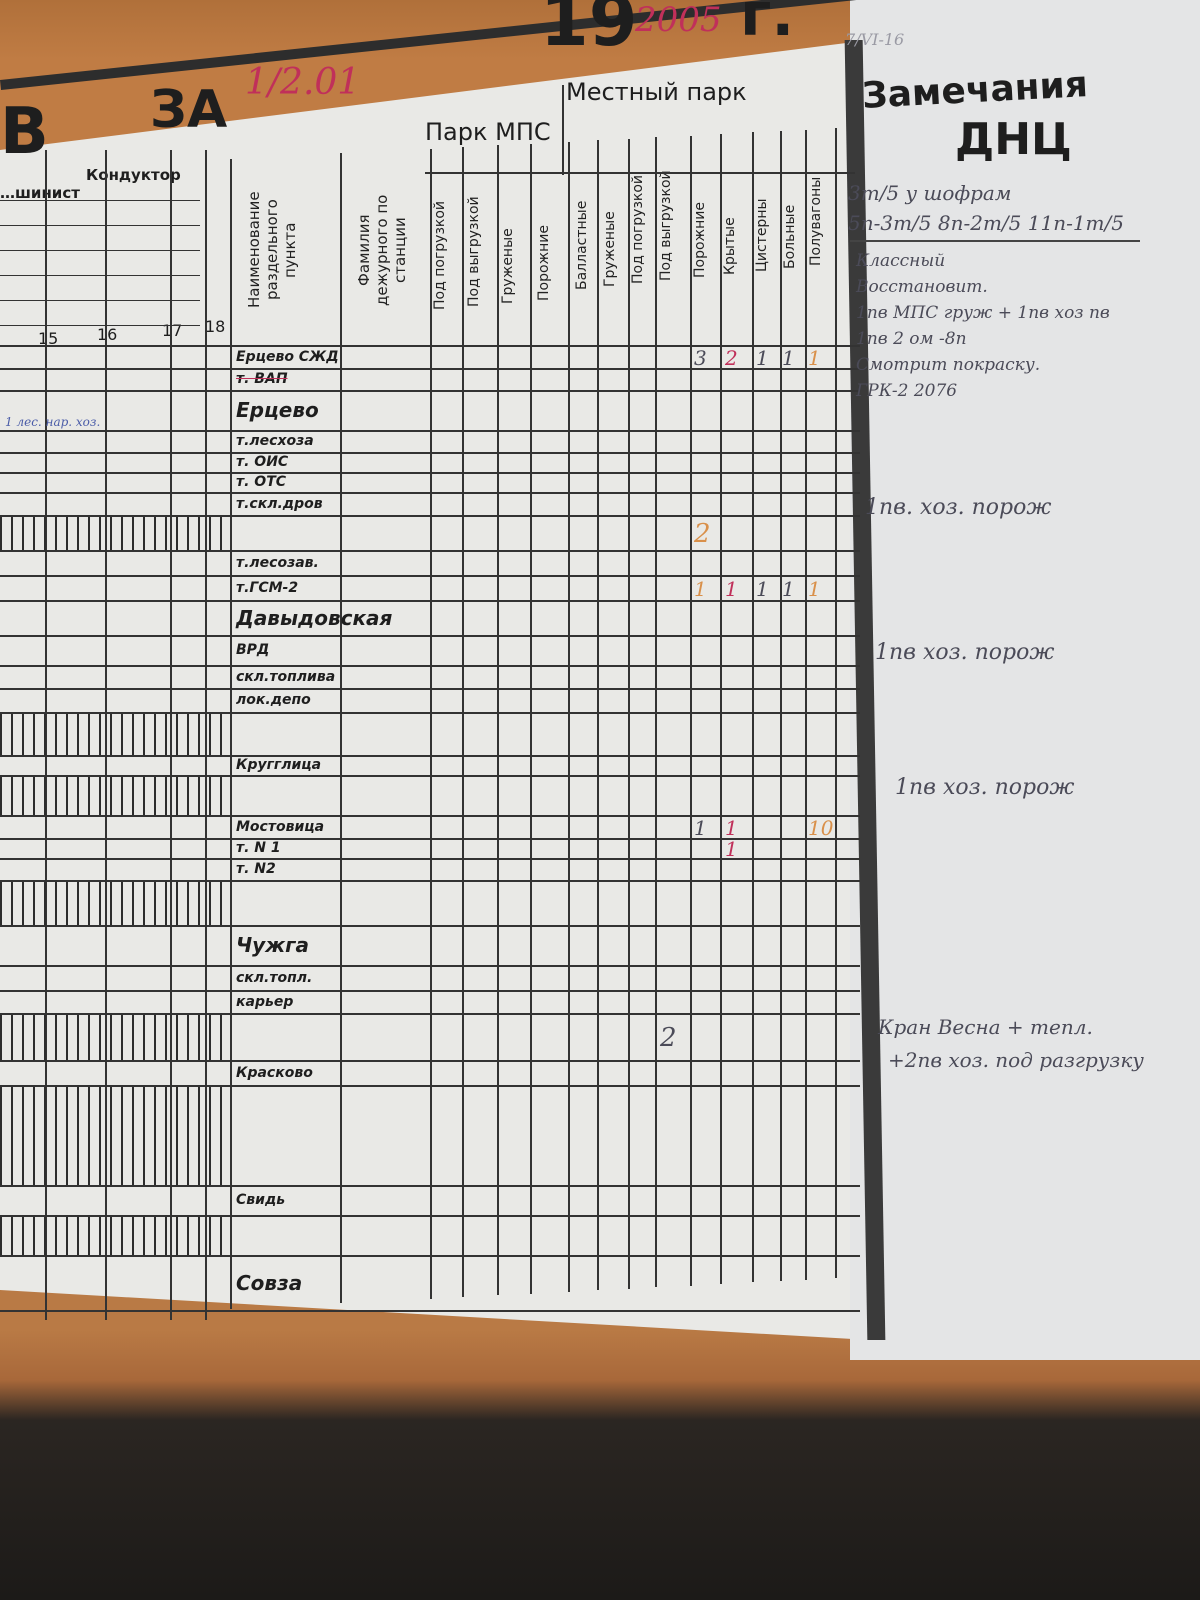  What do you see at coordinates (700, 357) in the screenshot?
I see `cell-value: 3` at bounding box center [700, 357].